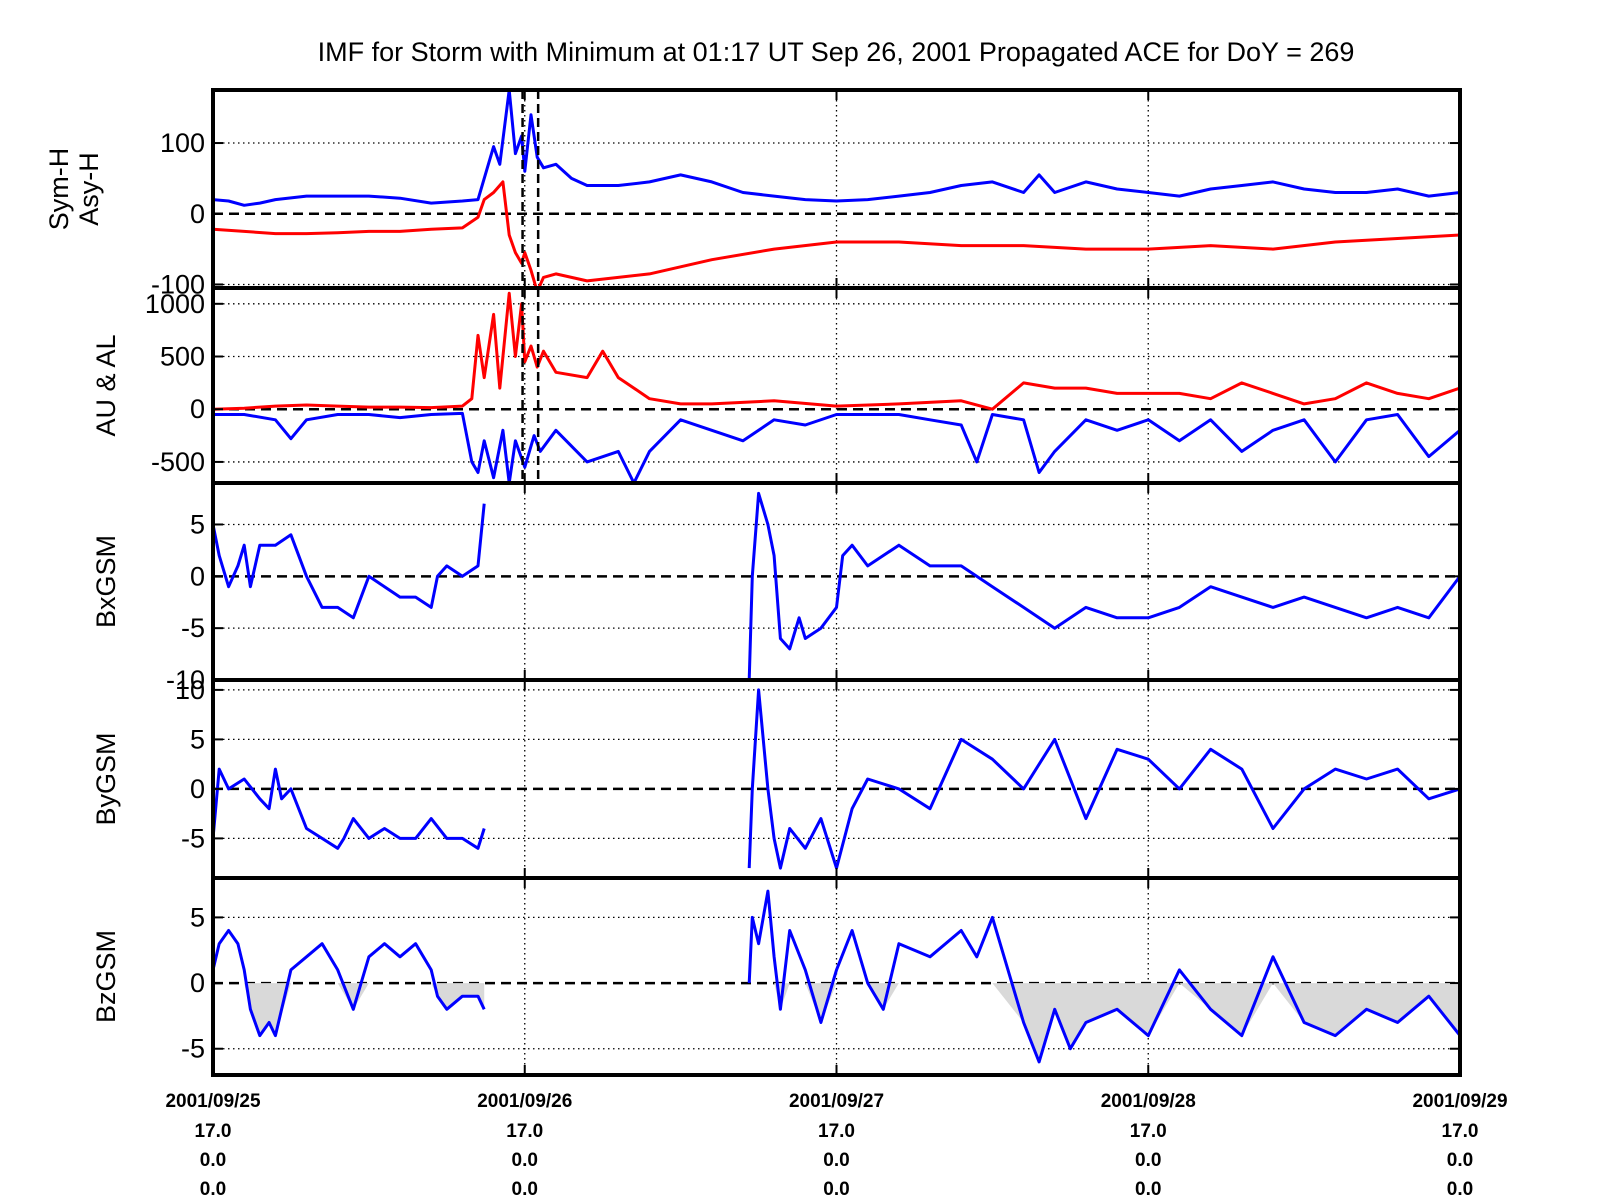  What do you see at coordinates (182, 357) in the screenshot?
I see `y-tick-label: 500` at bounding box center [182, 357].